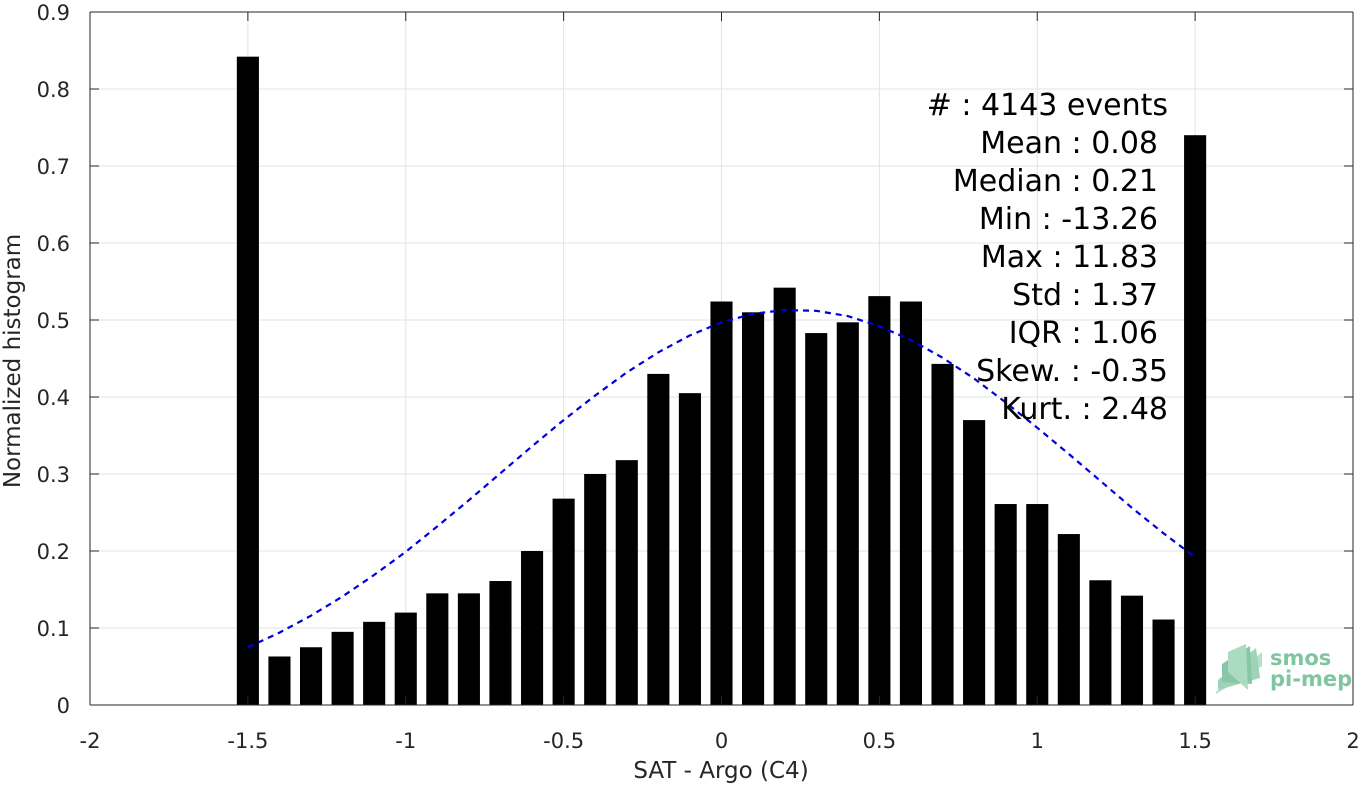 The image size is (1366, 786). I want to click on x-tick-label: 1, so click(1037, 741).